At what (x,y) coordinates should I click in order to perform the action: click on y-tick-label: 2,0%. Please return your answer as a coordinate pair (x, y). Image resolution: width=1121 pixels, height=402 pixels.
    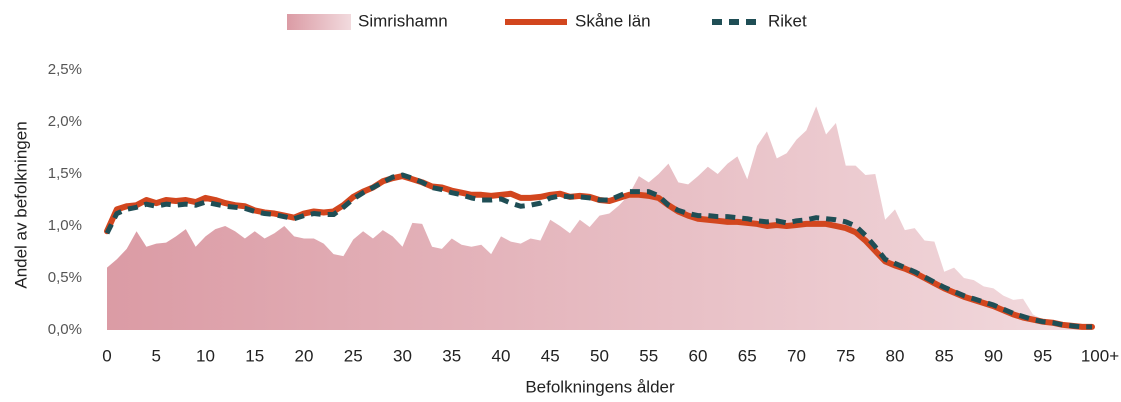
    Looking at the image, I should click on (65, 121).